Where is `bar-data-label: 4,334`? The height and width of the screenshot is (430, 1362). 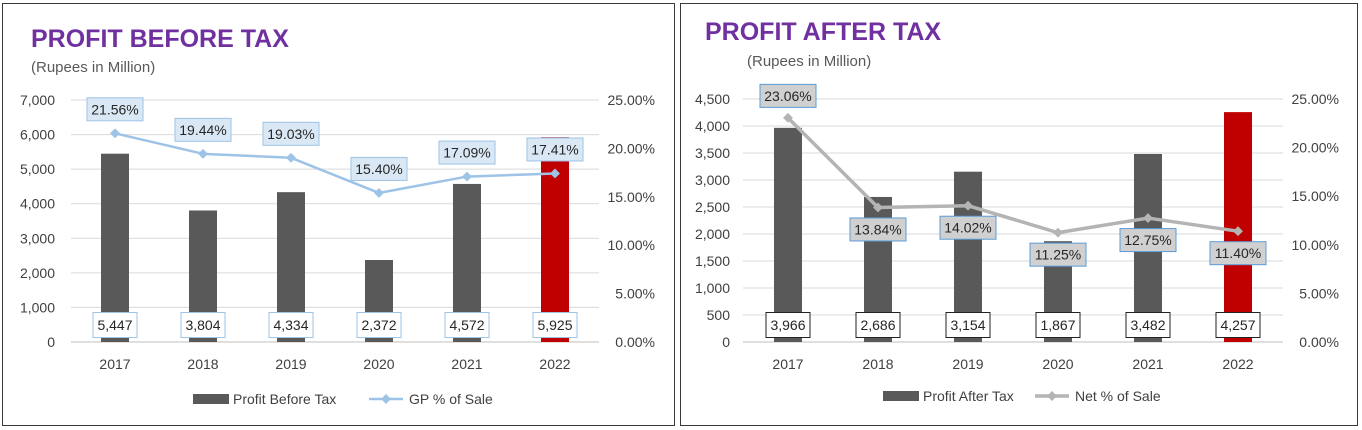 bar-data-label: 4,334 is located at coordinates (290, 325).